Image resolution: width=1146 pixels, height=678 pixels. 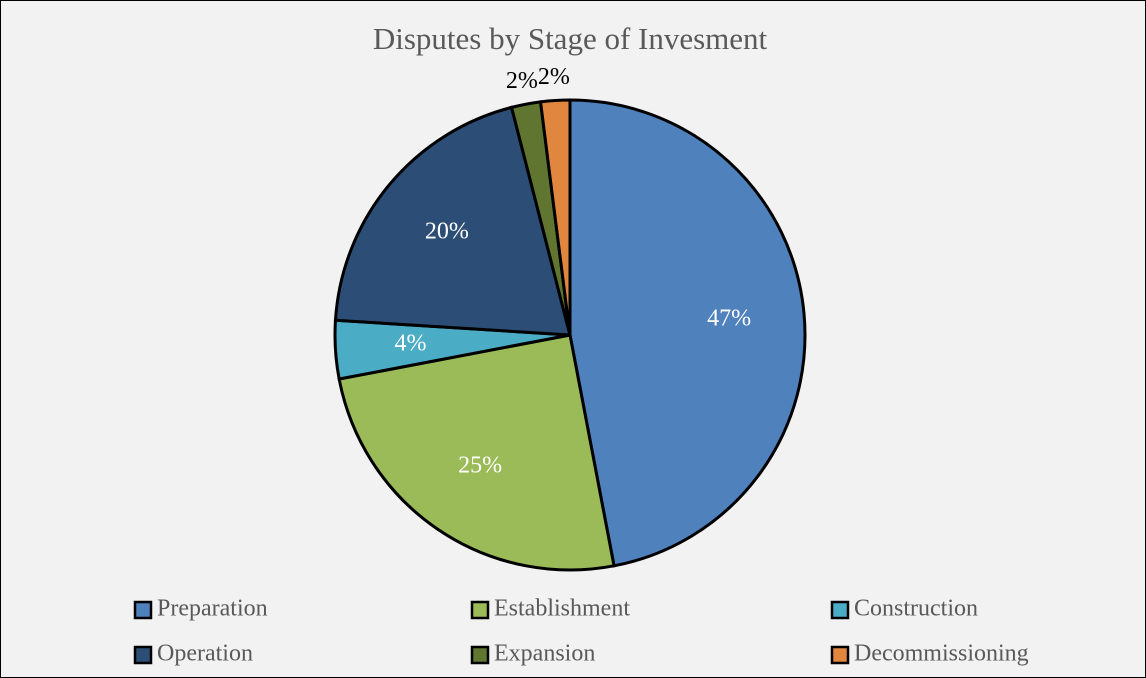 What do you see at coordinates (205, 654) in the screenshot?
I see `legend-label: Operation` at bounding box center [205, 654].